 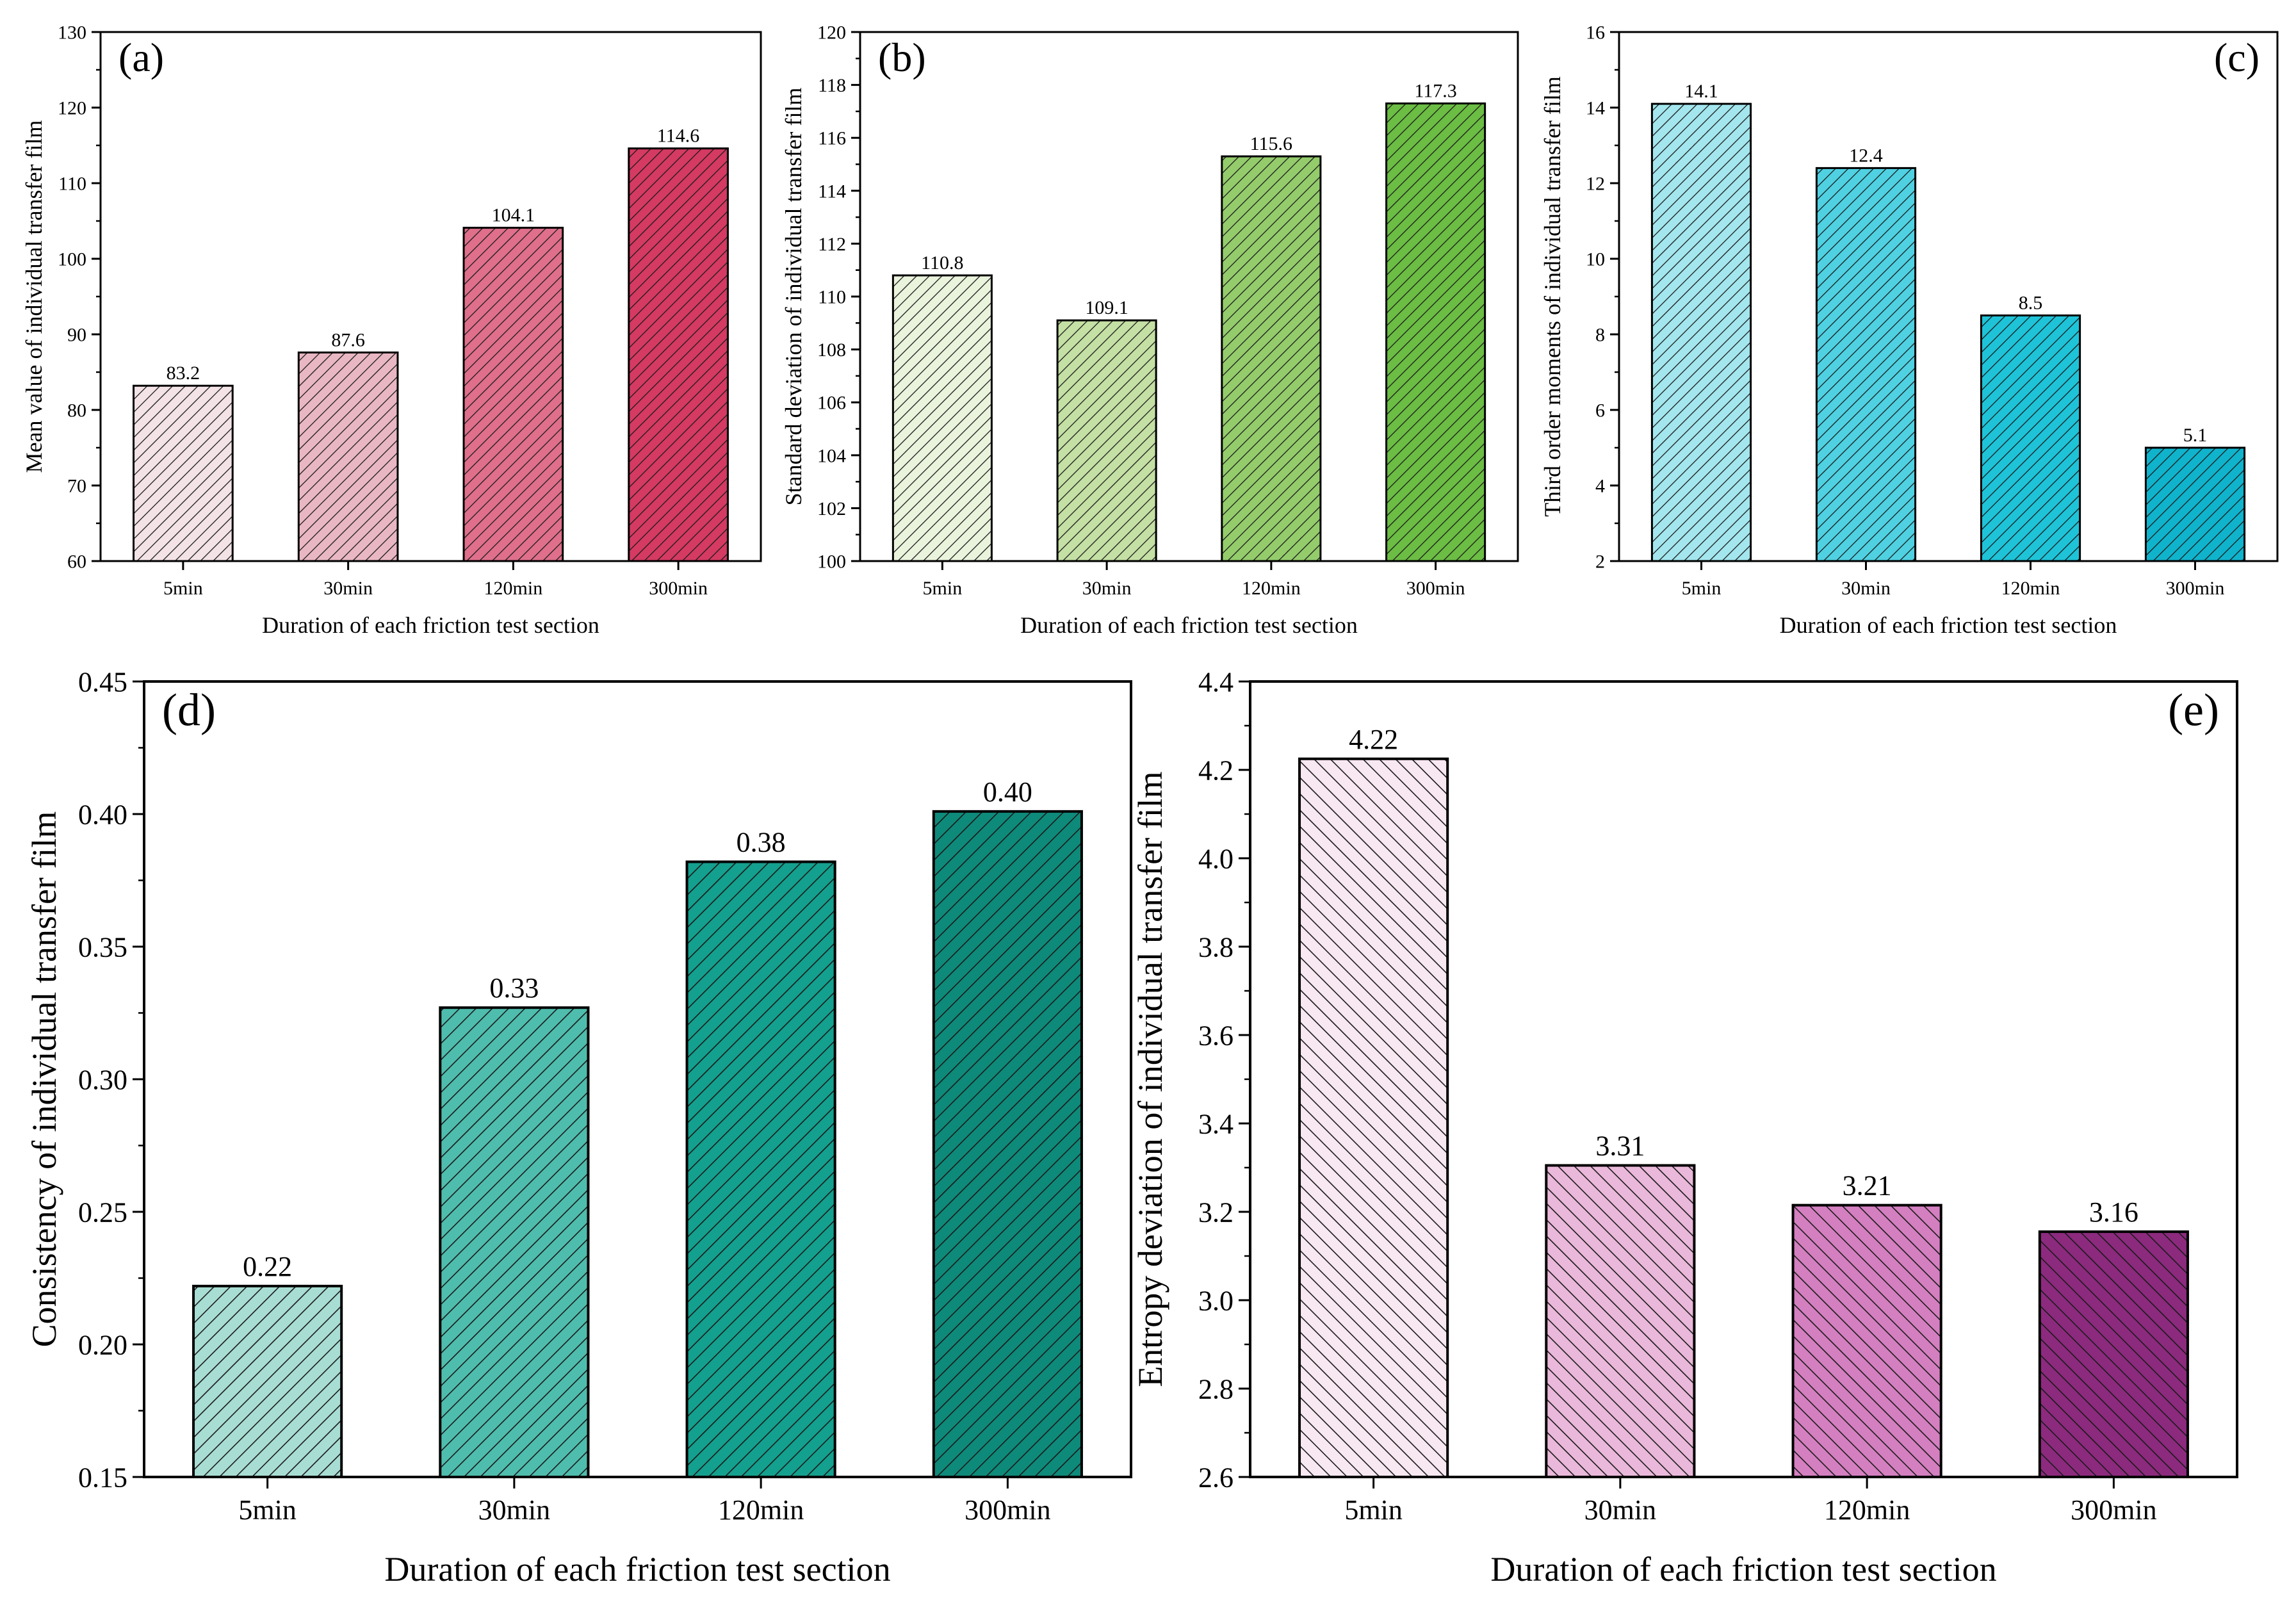 I want to click on panel-label: (a), so click(x=141, y=57).